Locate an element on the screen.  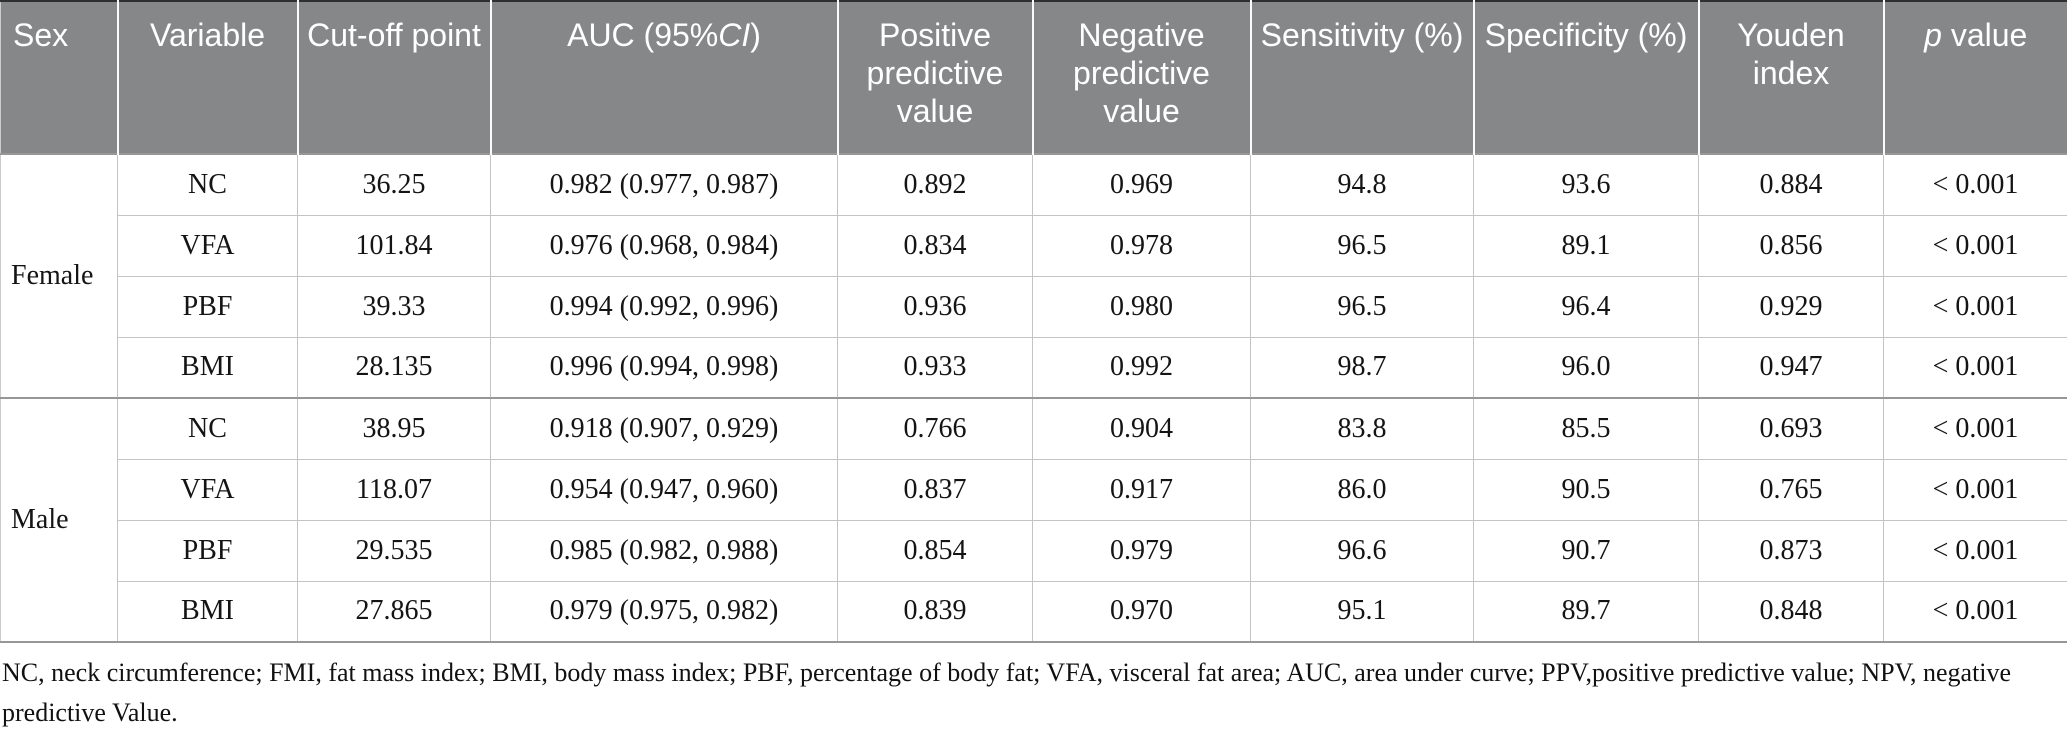
cell-ppv: 0.839 is located at coordinates (935, 611).